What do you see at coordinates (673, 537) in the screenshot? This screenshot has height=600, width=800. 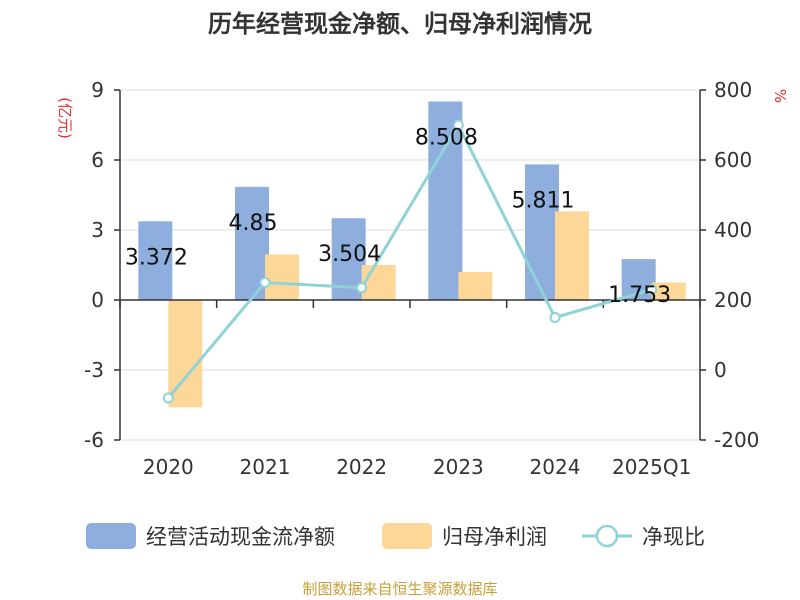 I see `legend-label-ratio: 净现比` at bounding box center [673, 537].